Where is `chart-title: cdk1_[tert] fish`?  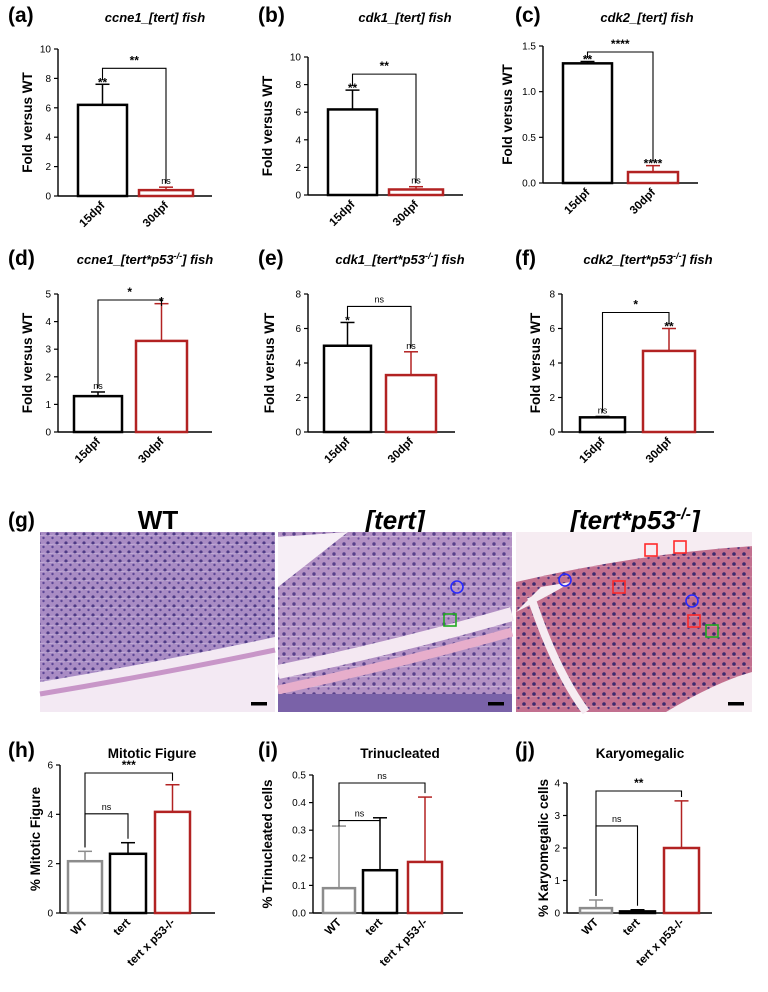 chart-title: cdk1_[tert] fish is located at coordinates (404, 17).